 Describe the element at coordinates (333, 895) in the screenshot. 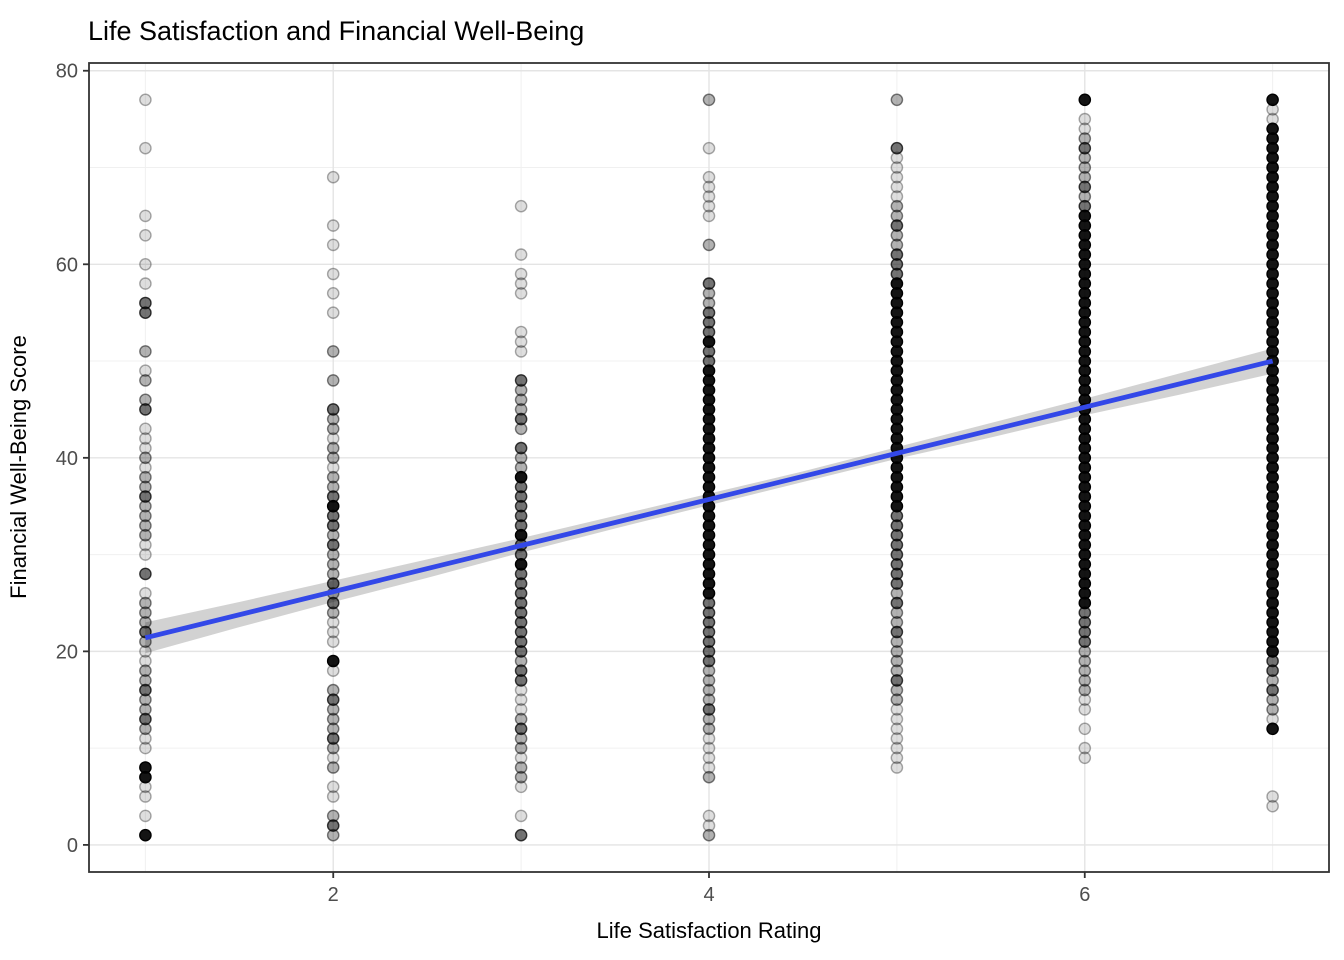

I see `x-tick-label: 2` at that location.